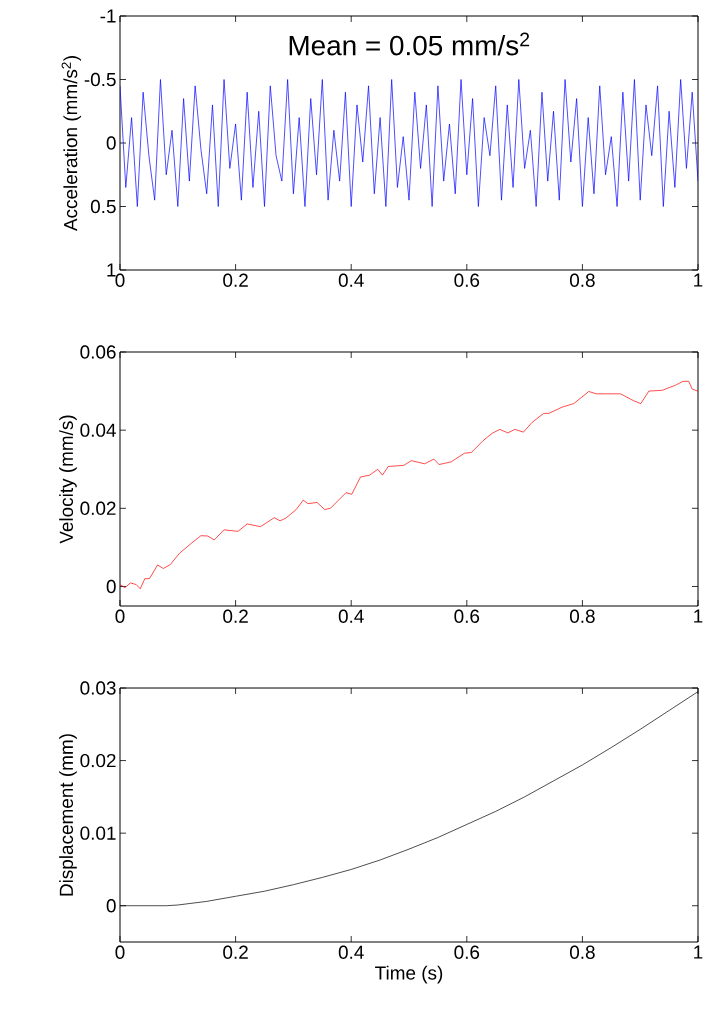 This screenshot has width=711, height=1011. What do you see at coordinates (103, 206) in the screenshot?
I see `y-tick-label: 0.5` at bounding box center [103, 206].